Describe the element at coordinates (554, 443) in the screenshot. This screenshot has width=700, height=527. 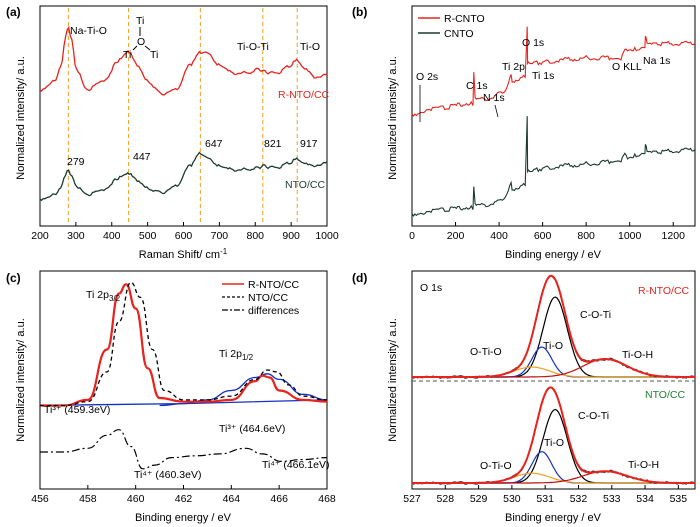
I see `d-bottom-label-ti-o: Ti-O` at that location.